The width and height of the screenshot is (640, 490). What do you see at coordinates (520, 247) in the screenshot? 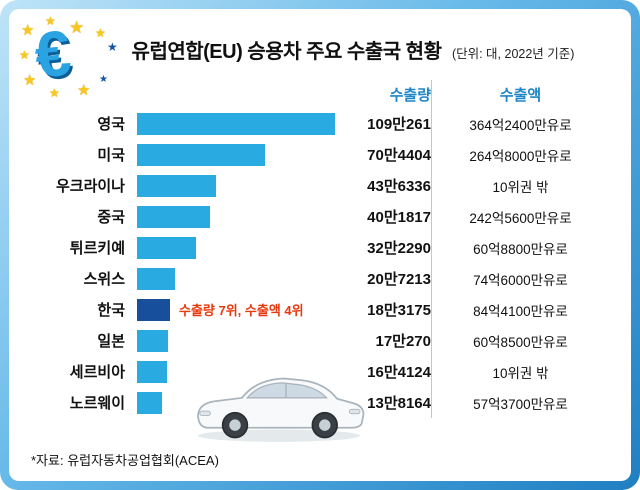
I see `amount-value: 60억8800만유로` at bounding box center [520, 247].